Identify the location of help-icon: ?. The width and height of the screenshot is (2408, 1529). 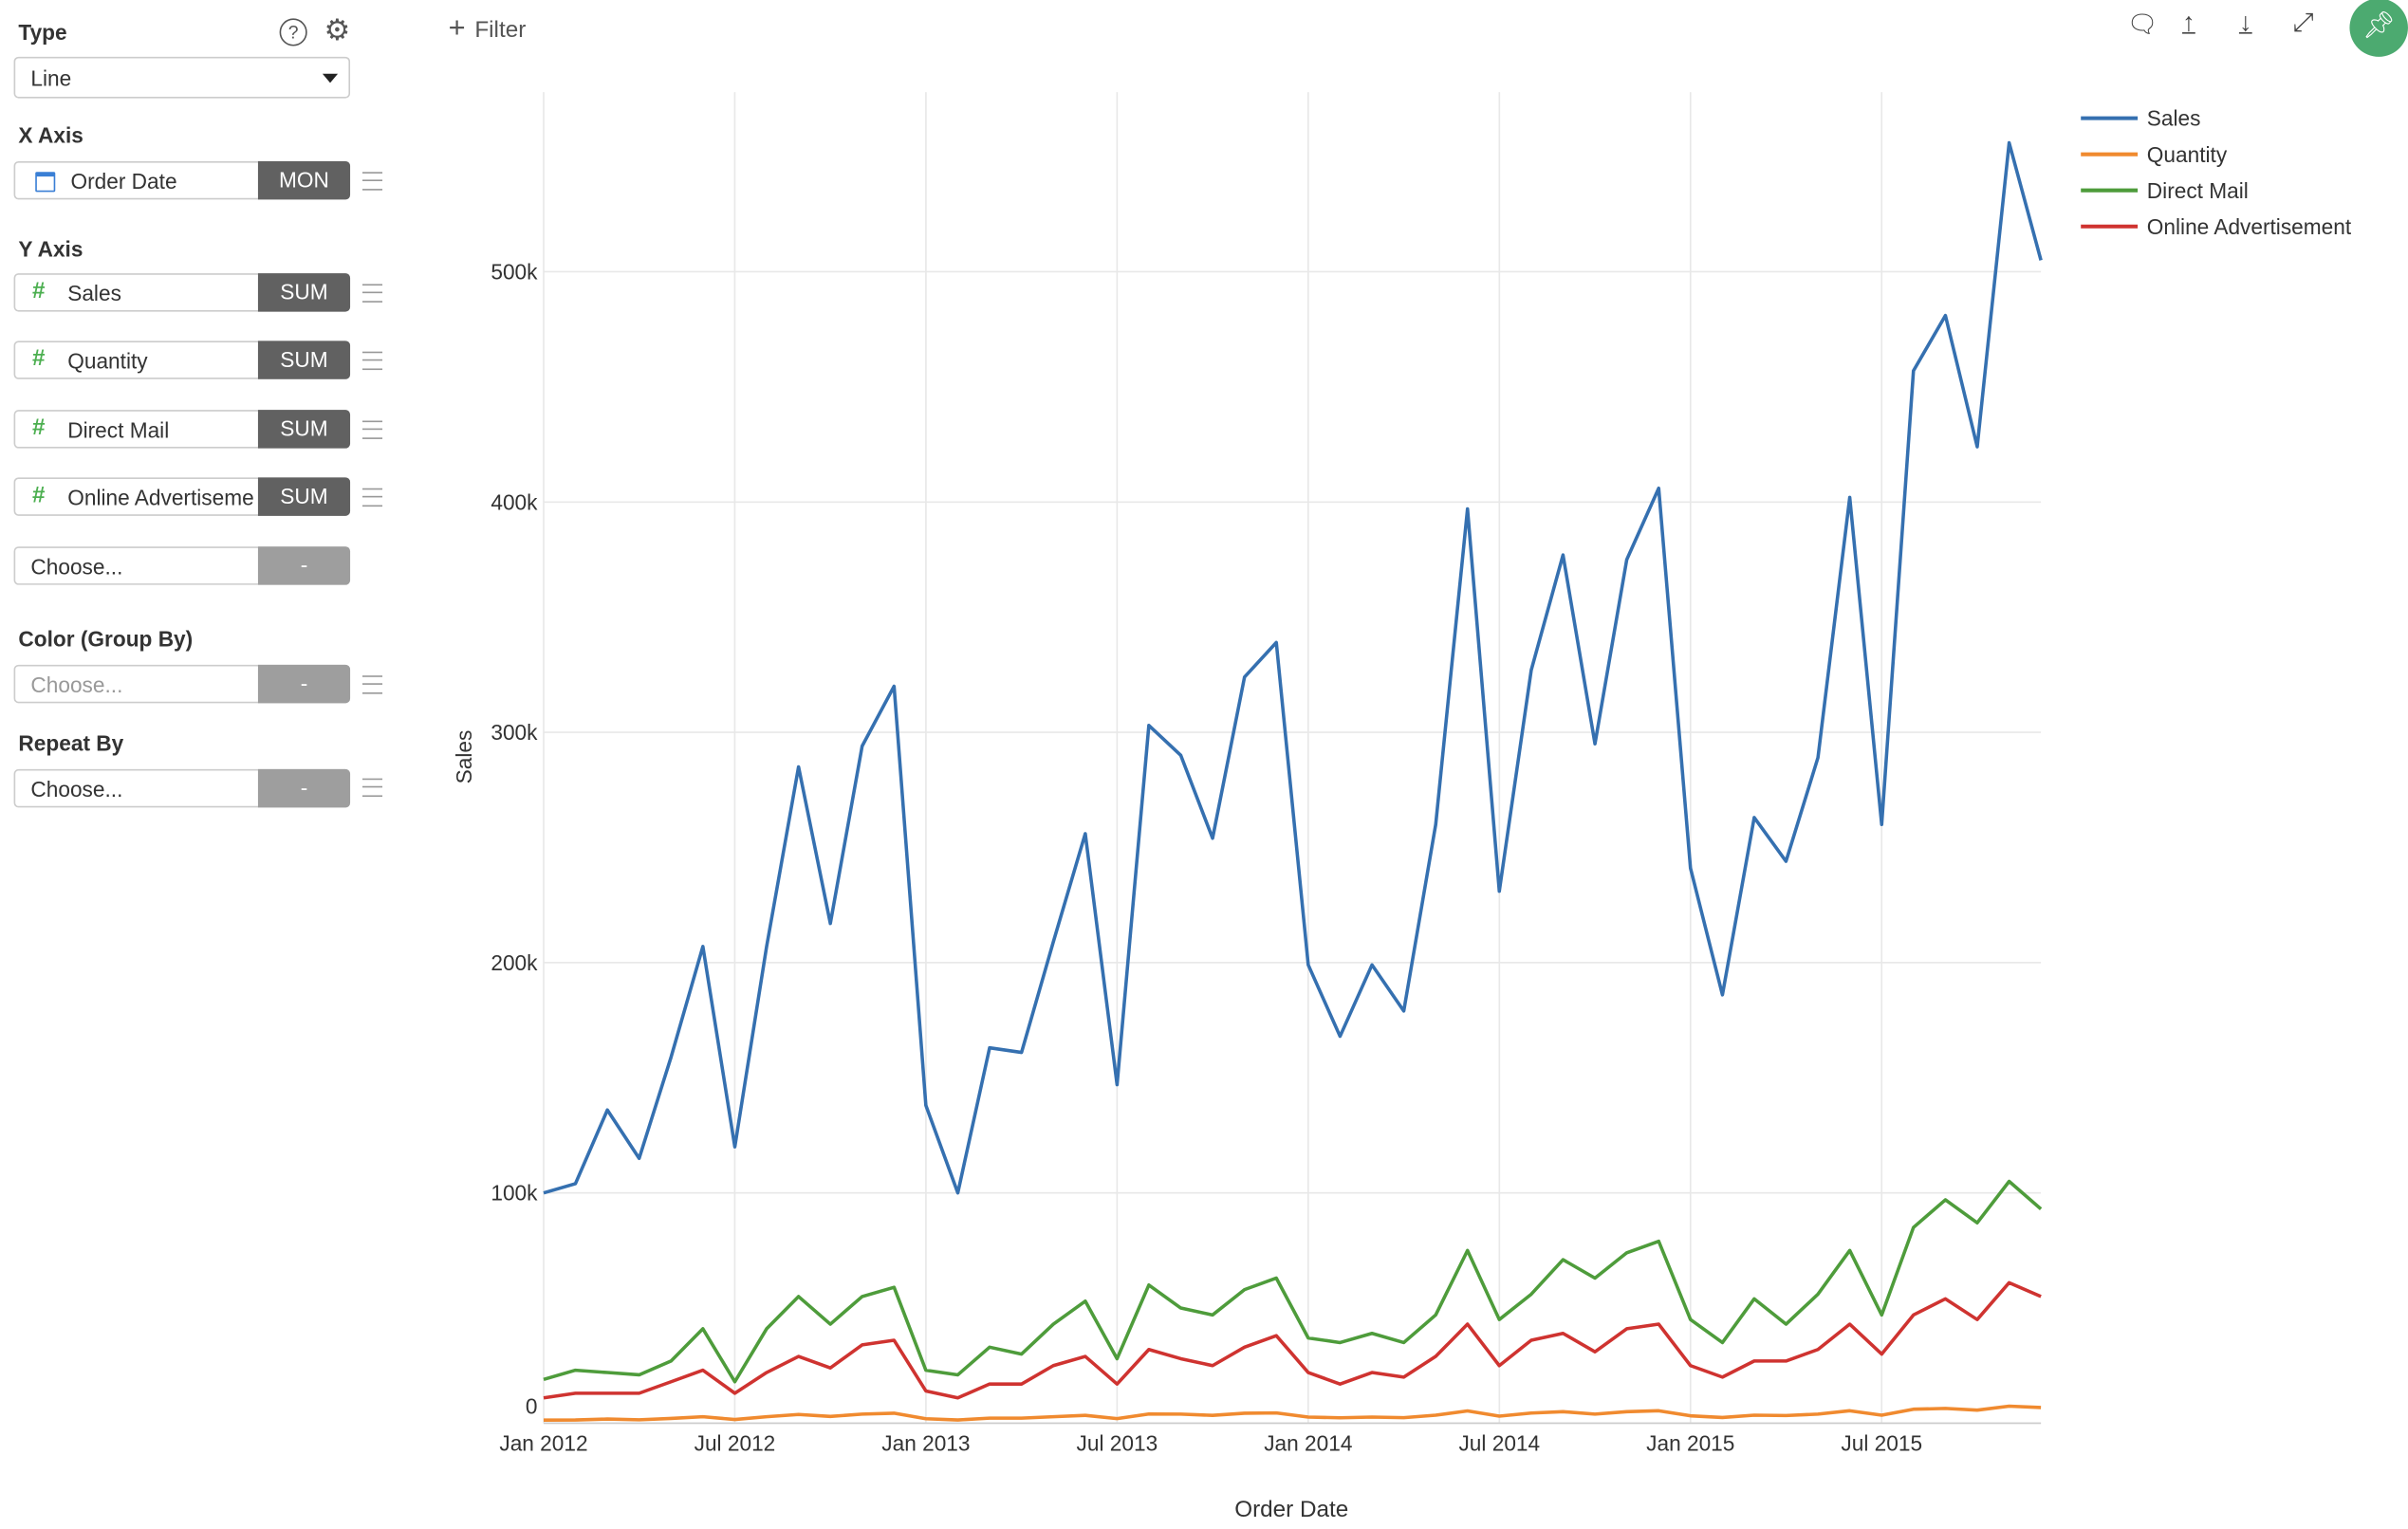
(293, 32).